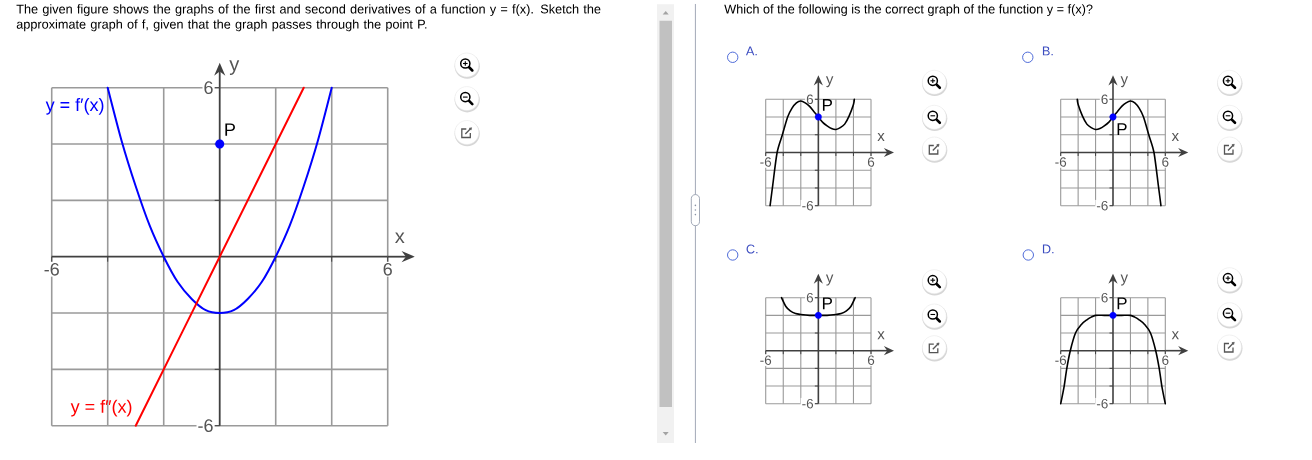  Describe the element at coordinates (908, 10) in the screenshot. I see `text: Which of the following is the correct graph of the function y = f(x)?` at that location.